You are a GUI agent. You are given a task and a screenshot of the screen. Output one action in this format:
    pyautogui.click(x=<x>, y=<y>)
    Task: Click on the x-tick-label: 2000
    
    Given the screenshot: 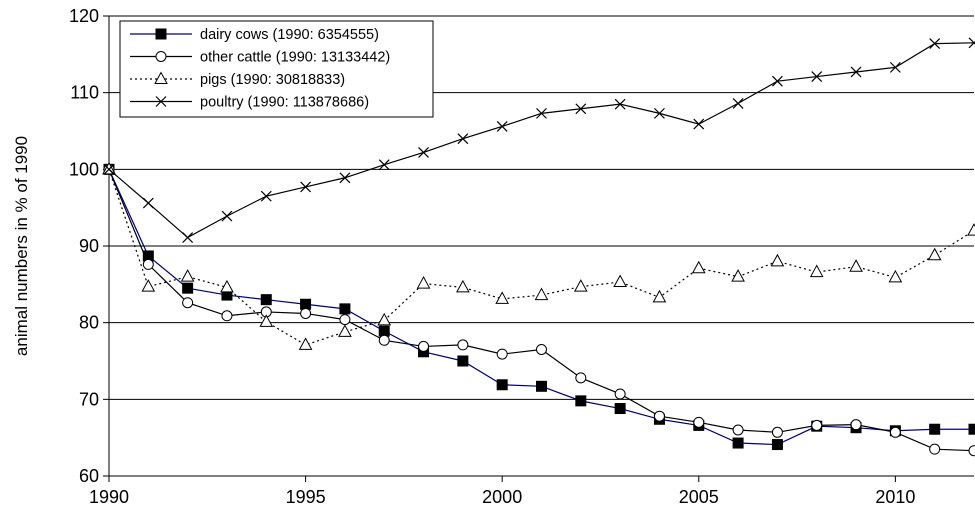 What is the action you would take?
    pyautogui.click(x=502, y=497)
    